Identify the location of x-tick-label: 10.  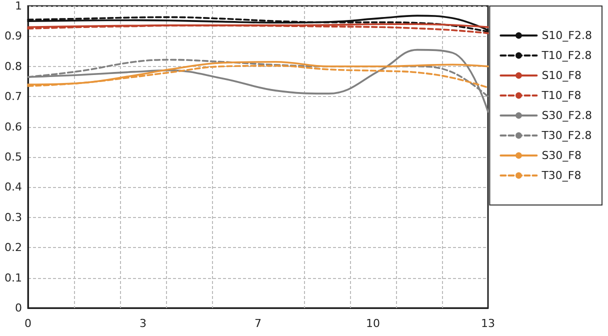
(373, 323).